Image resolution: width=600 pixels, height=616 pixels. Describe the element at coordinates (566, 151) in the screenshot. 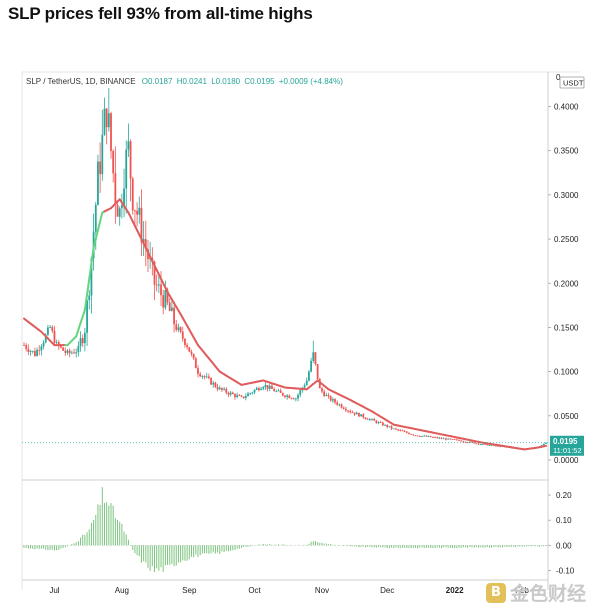

I see `price-tick-label: 0.3500` at that location.